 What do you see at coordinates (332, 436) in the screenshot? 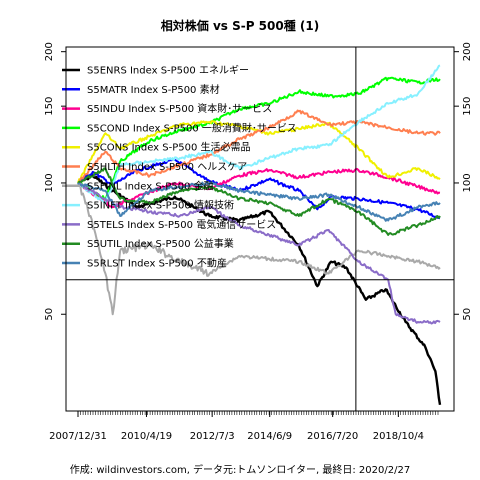
I see `x-tick-label-4: 2016/7/20` at bounding box center [332, 436].